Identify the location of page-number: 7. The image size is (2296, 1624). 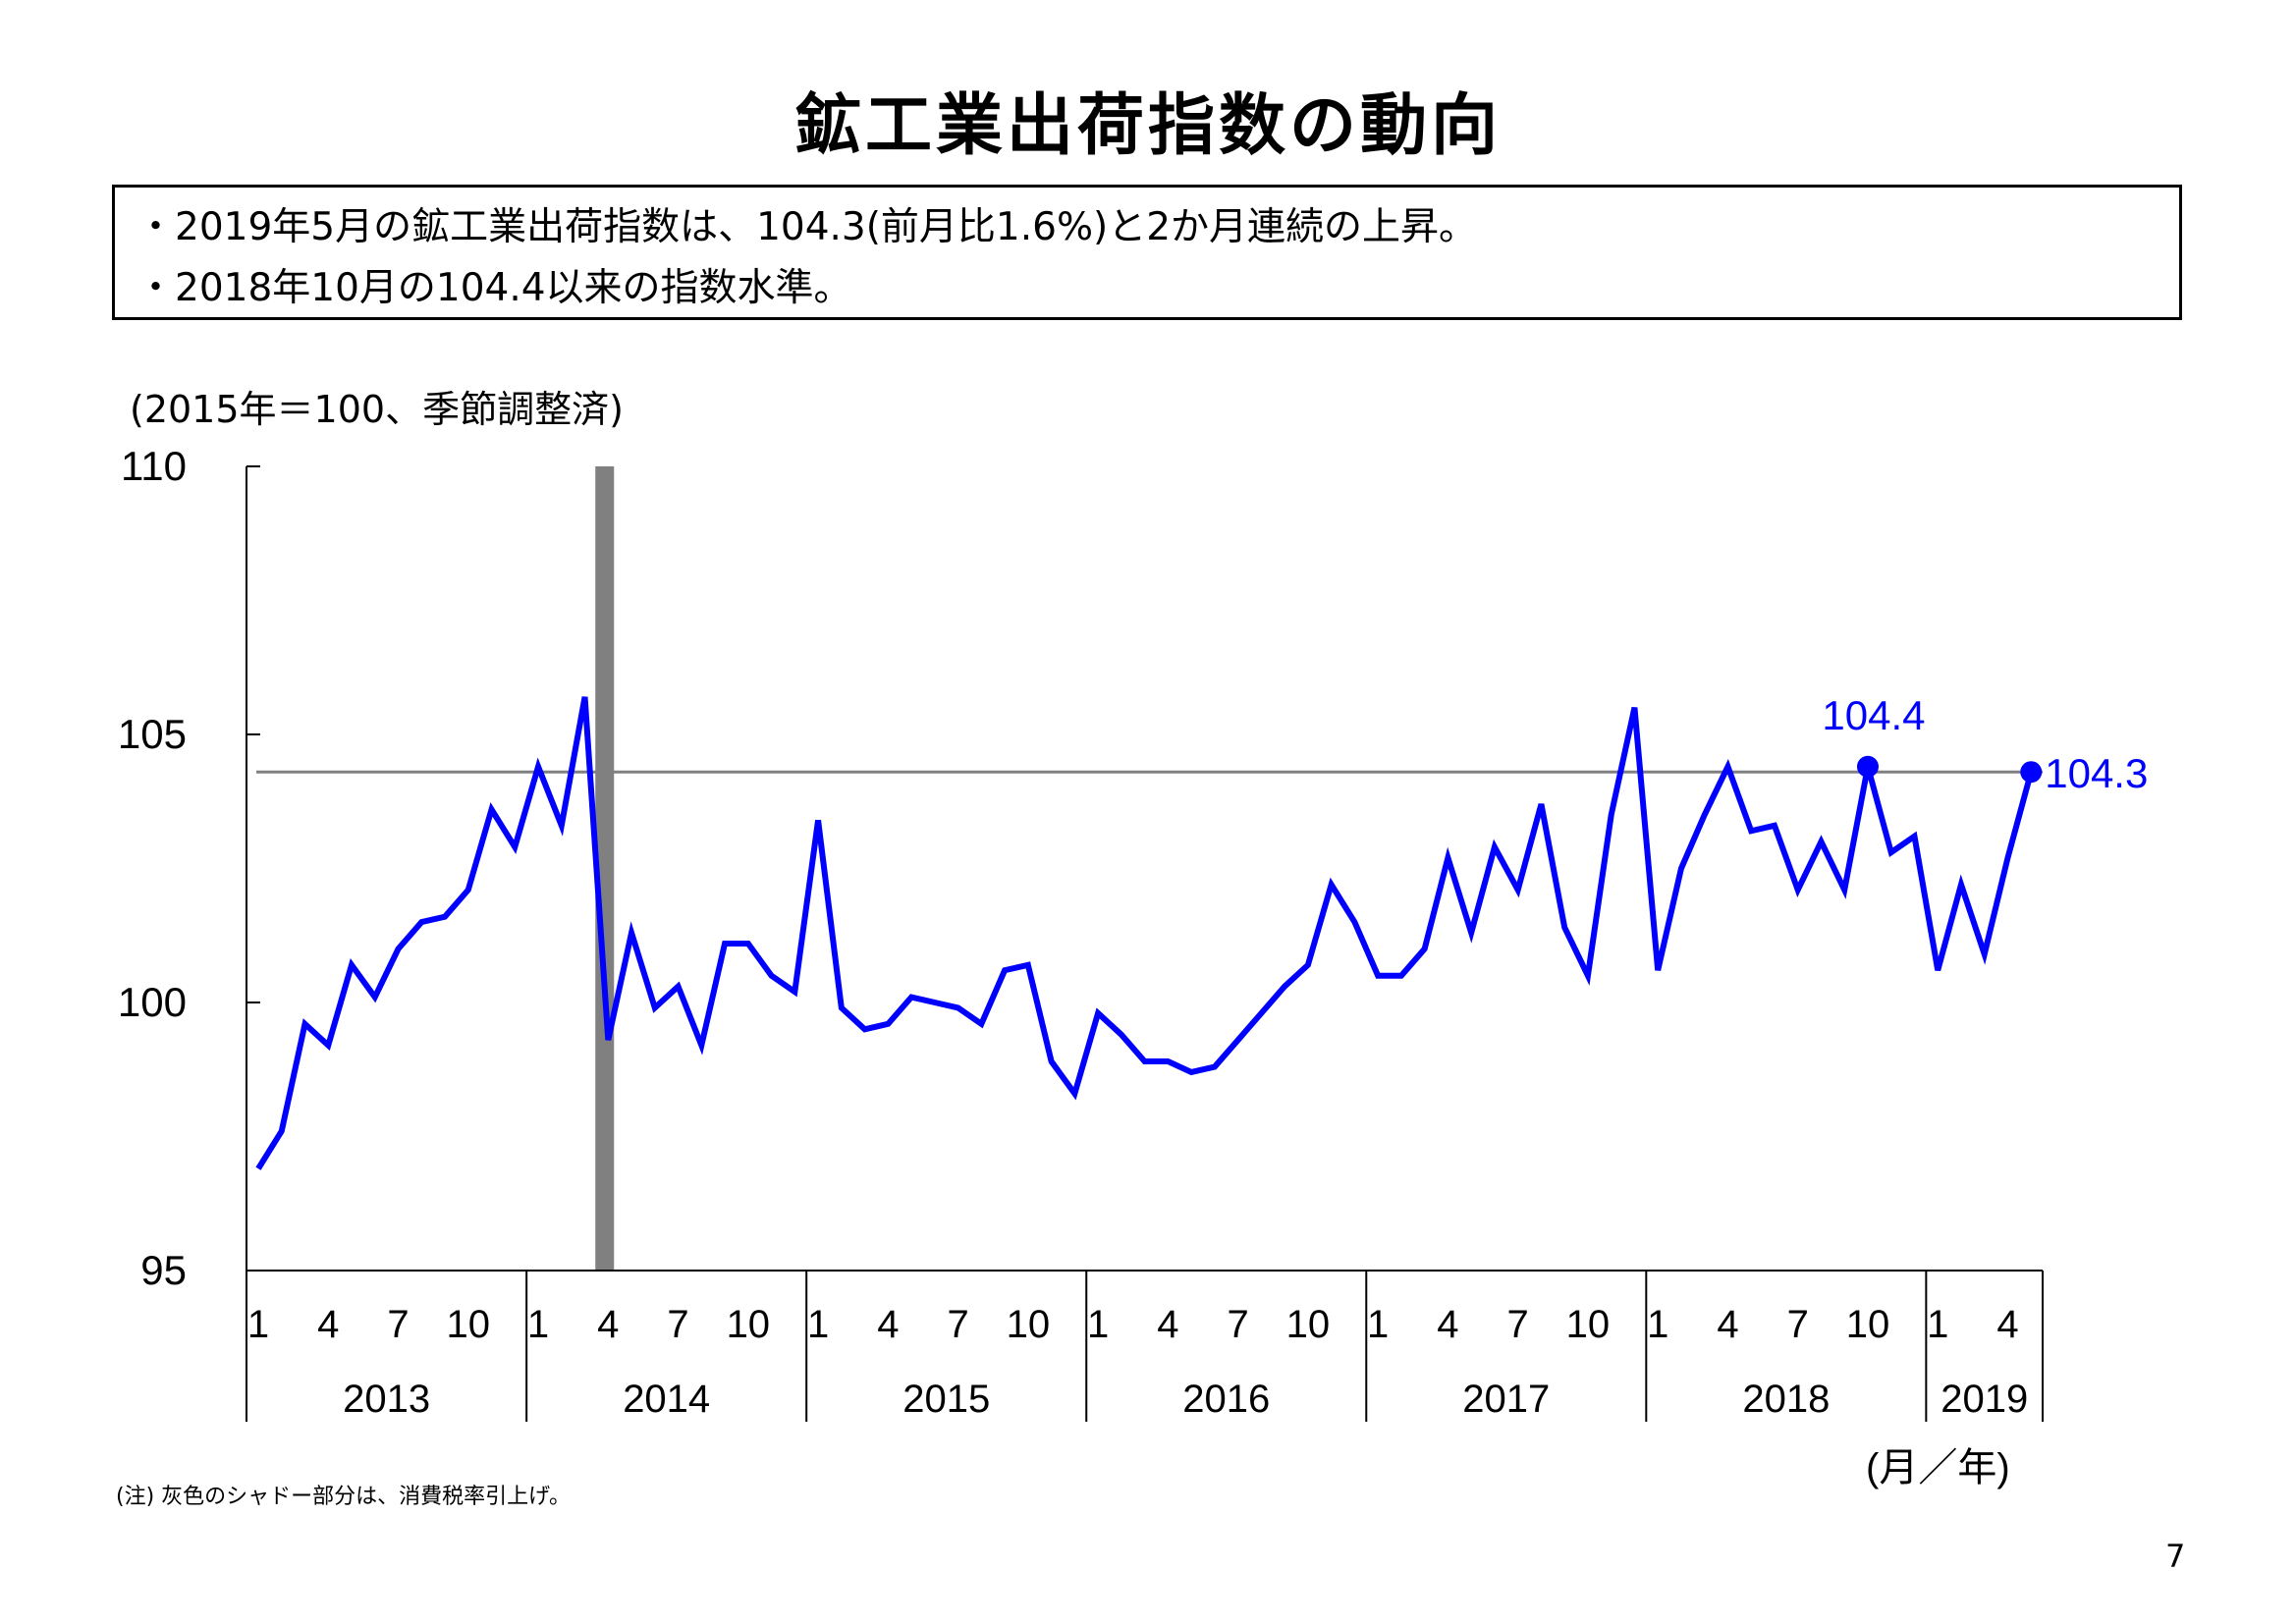
(2175, 1556).